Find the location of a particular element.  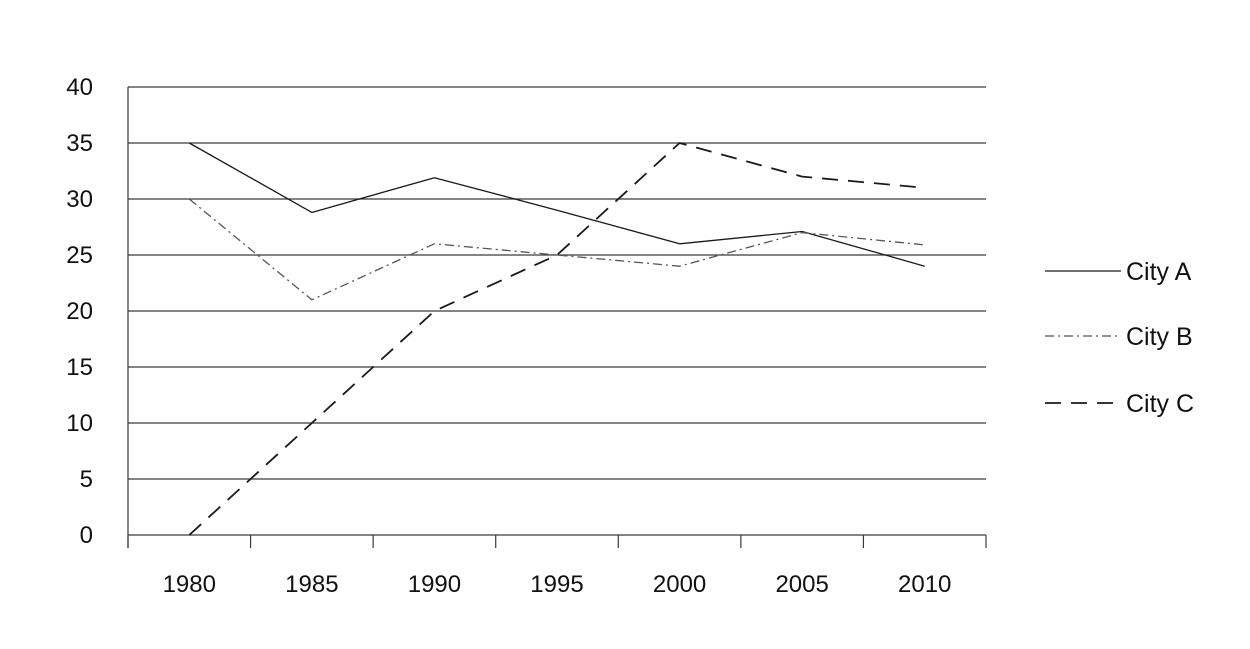

y-tick-label: 20 is located at coordinates (79, 311).